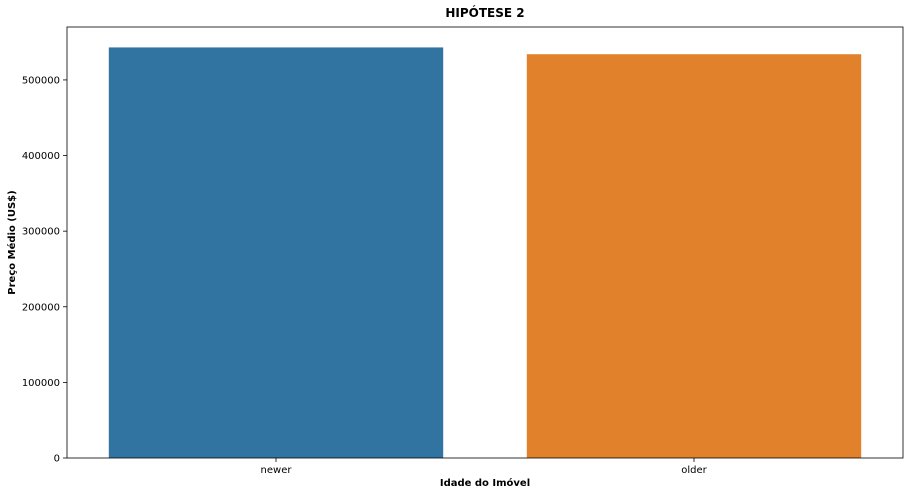 The height and width of the screenshot is (496, 911). What do you see at coordinates (277, 470) in the screenshot?
I see `x-tick-label-newer: newer` at bounding box center [277, 470].